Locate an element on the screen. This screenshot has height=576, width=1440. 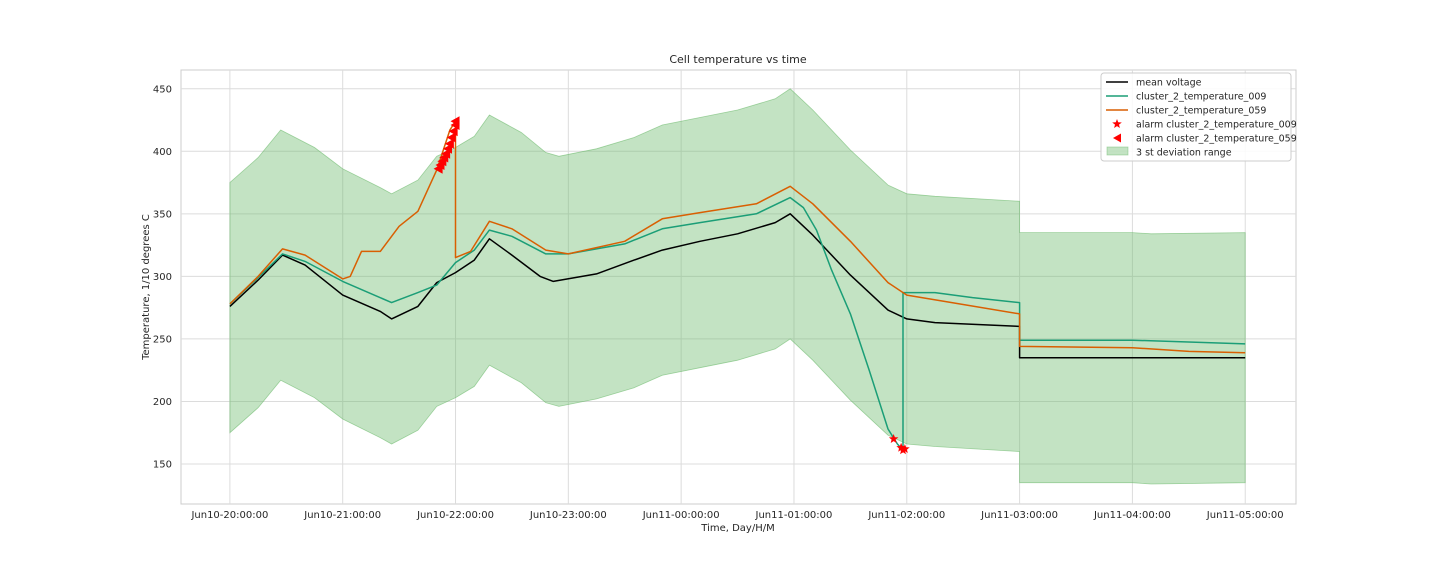
legend-box is located at coordinates (1196, 117).